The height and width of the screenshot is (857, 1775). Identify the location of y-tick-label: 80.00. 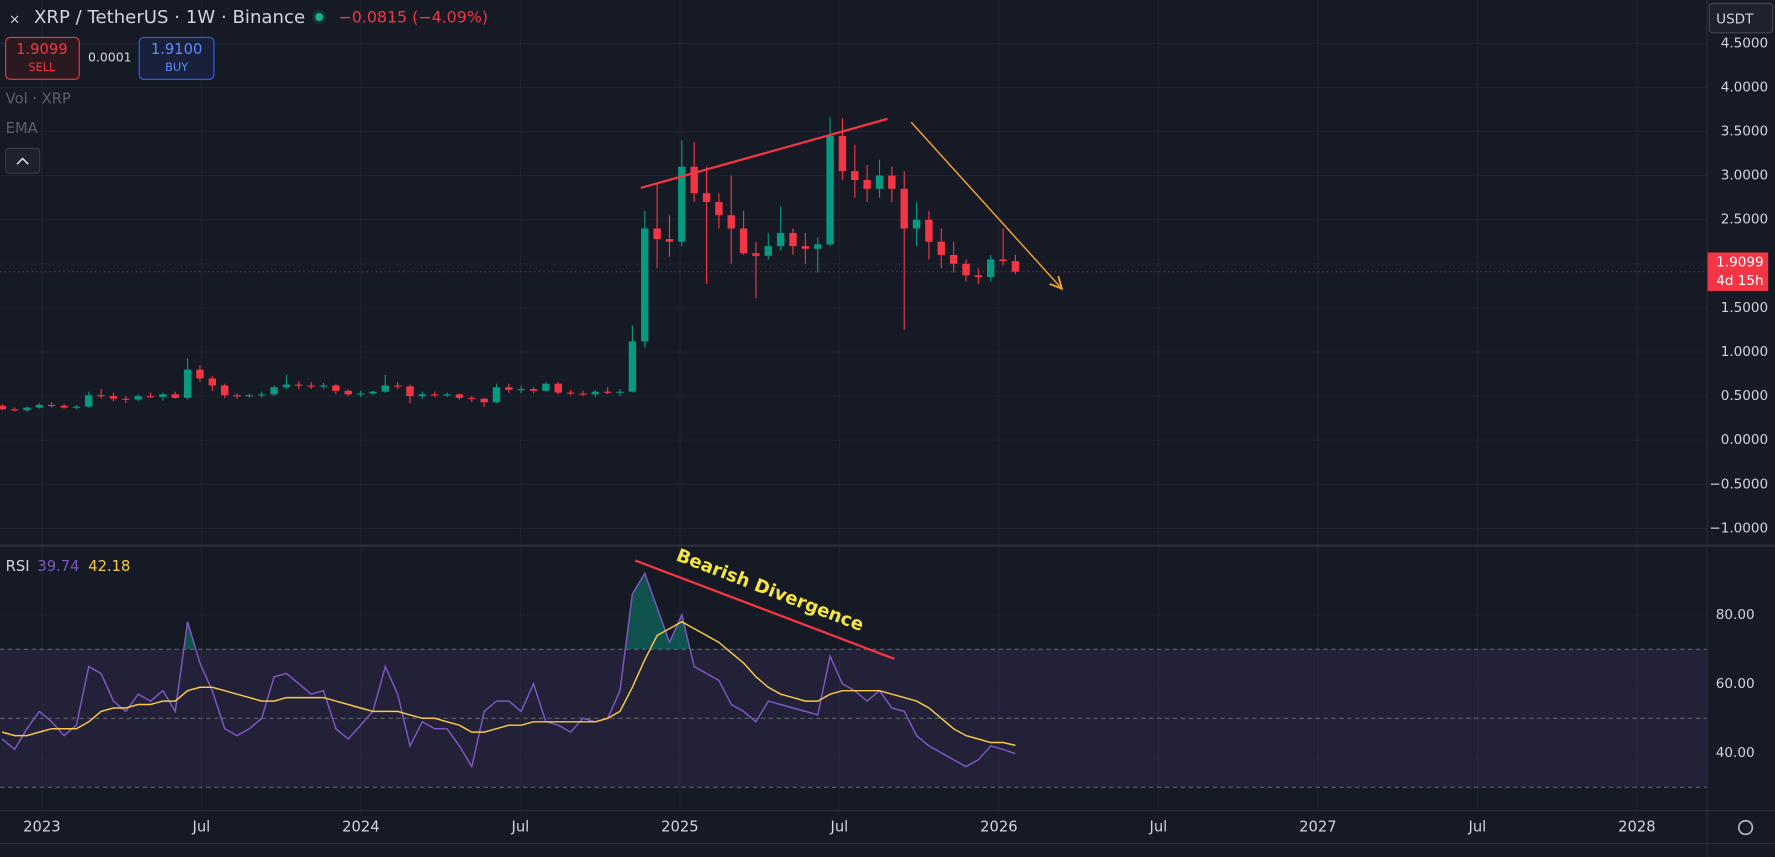
(1735, 615).